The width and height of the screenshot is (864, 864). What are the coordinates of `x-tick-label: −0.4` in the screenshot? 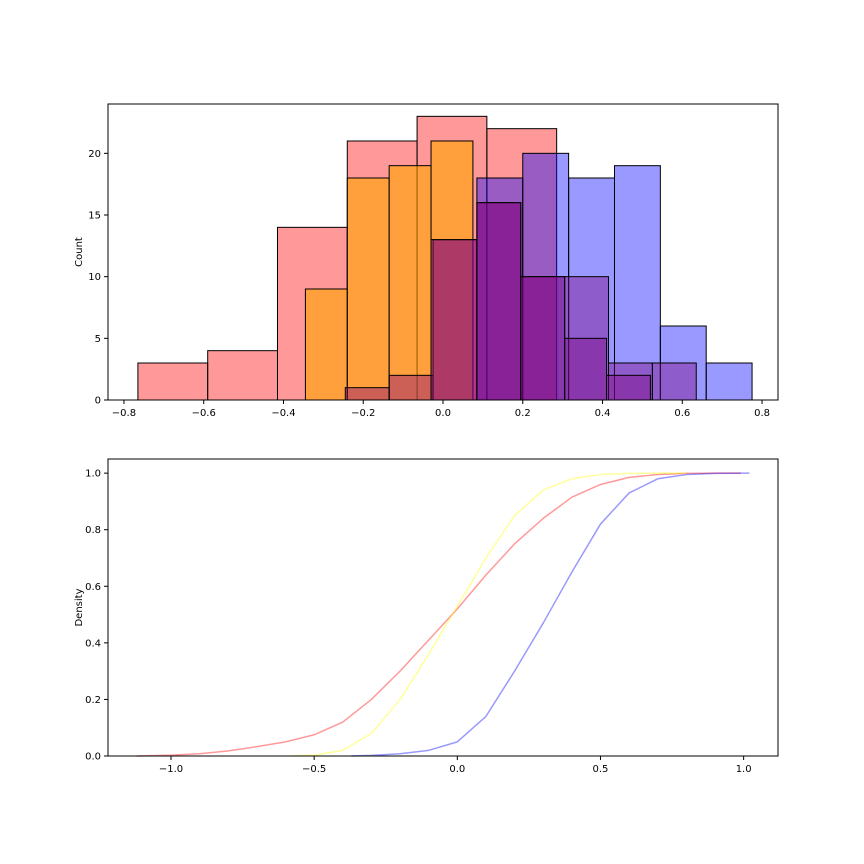 It's located at (283, 413).